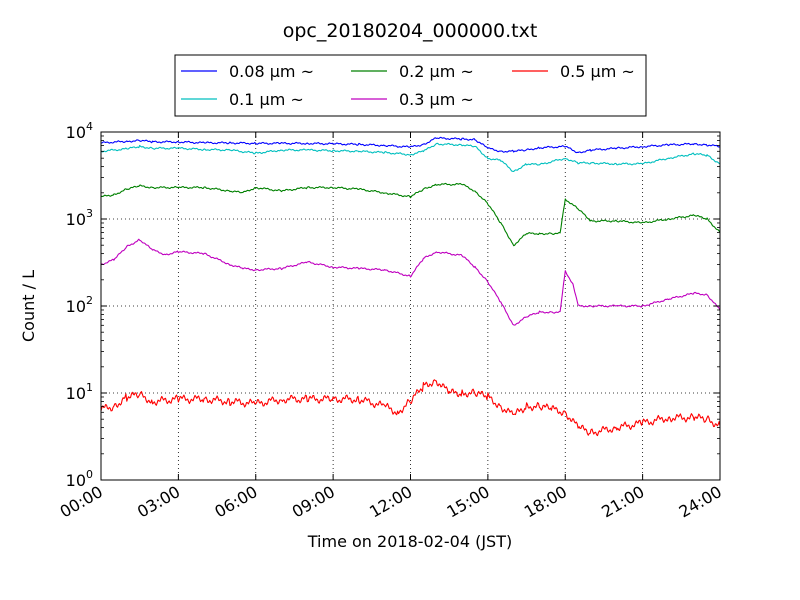 Image resolution: width=800 pixels, height=600 pixels. Describe the element at coordinates (467, 502) in the screenshot. I see `x-tick-label: 15:00` at that location.